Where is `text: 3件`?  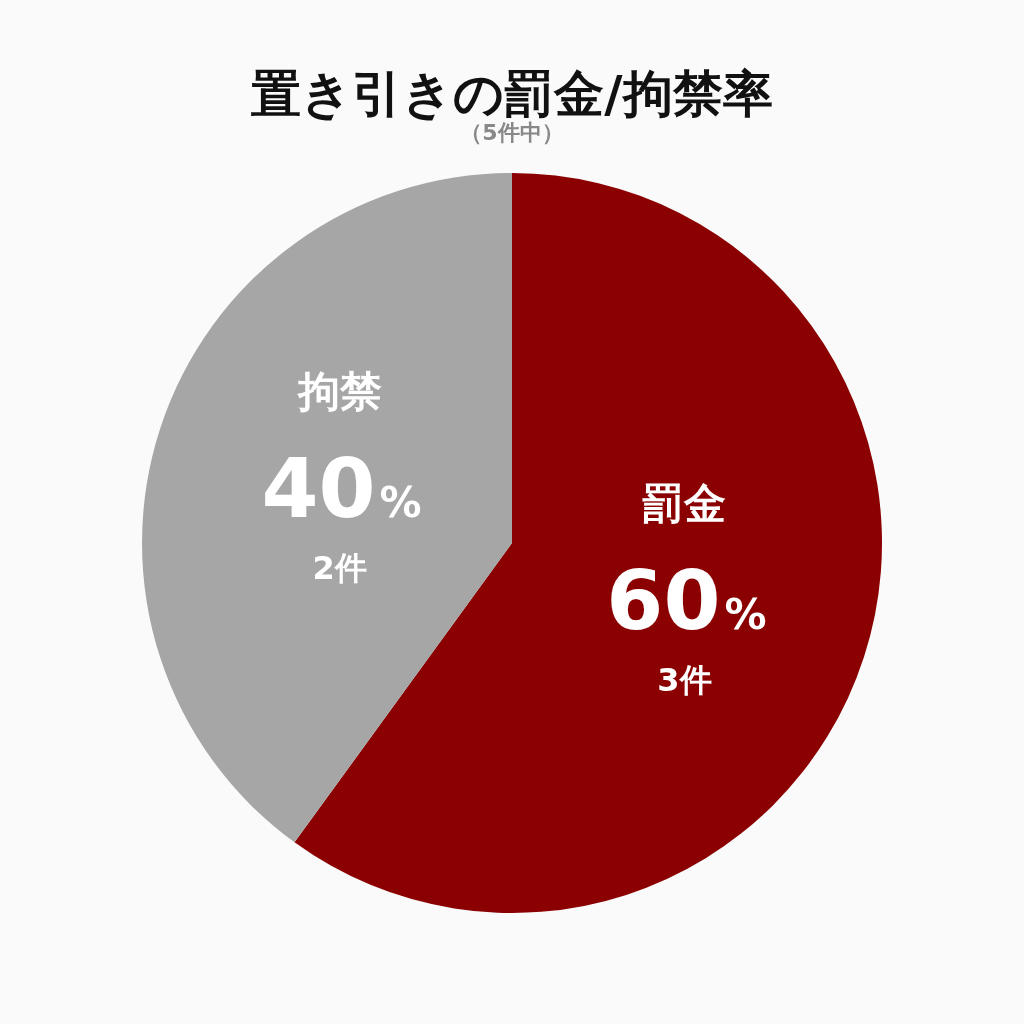 text: 3件 is located at coordinates (684, 680).